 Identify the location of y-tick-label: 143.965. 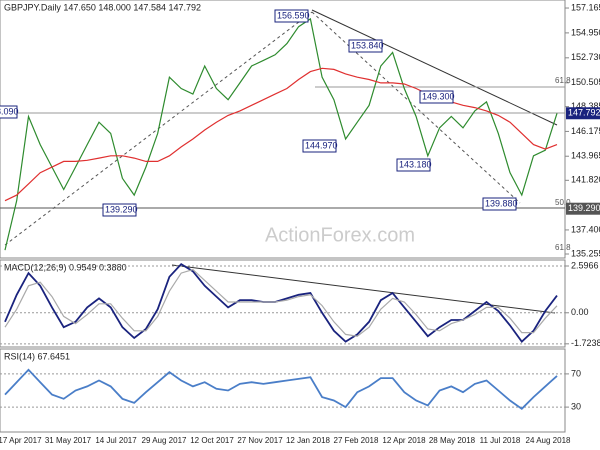
(585, 156).